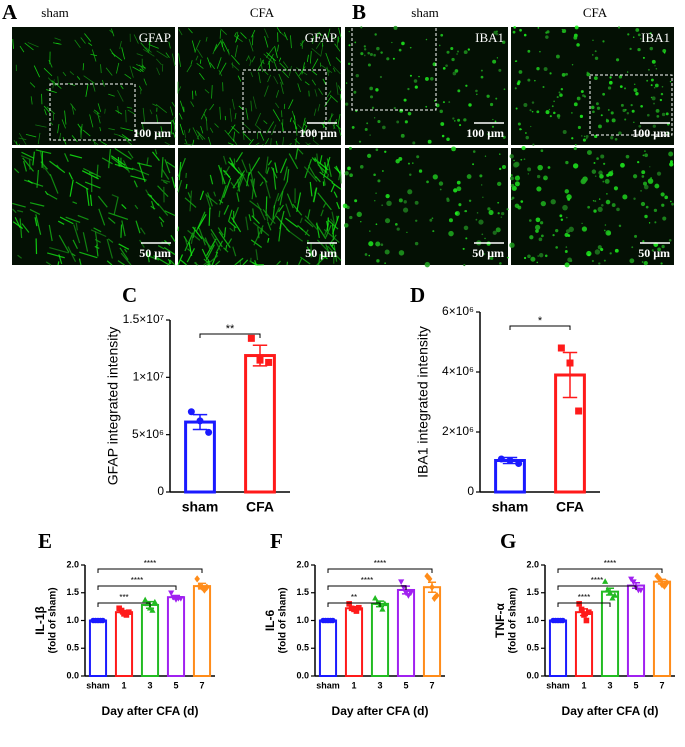  I want to click on scale-label: 100 μm, so click(651, 133).